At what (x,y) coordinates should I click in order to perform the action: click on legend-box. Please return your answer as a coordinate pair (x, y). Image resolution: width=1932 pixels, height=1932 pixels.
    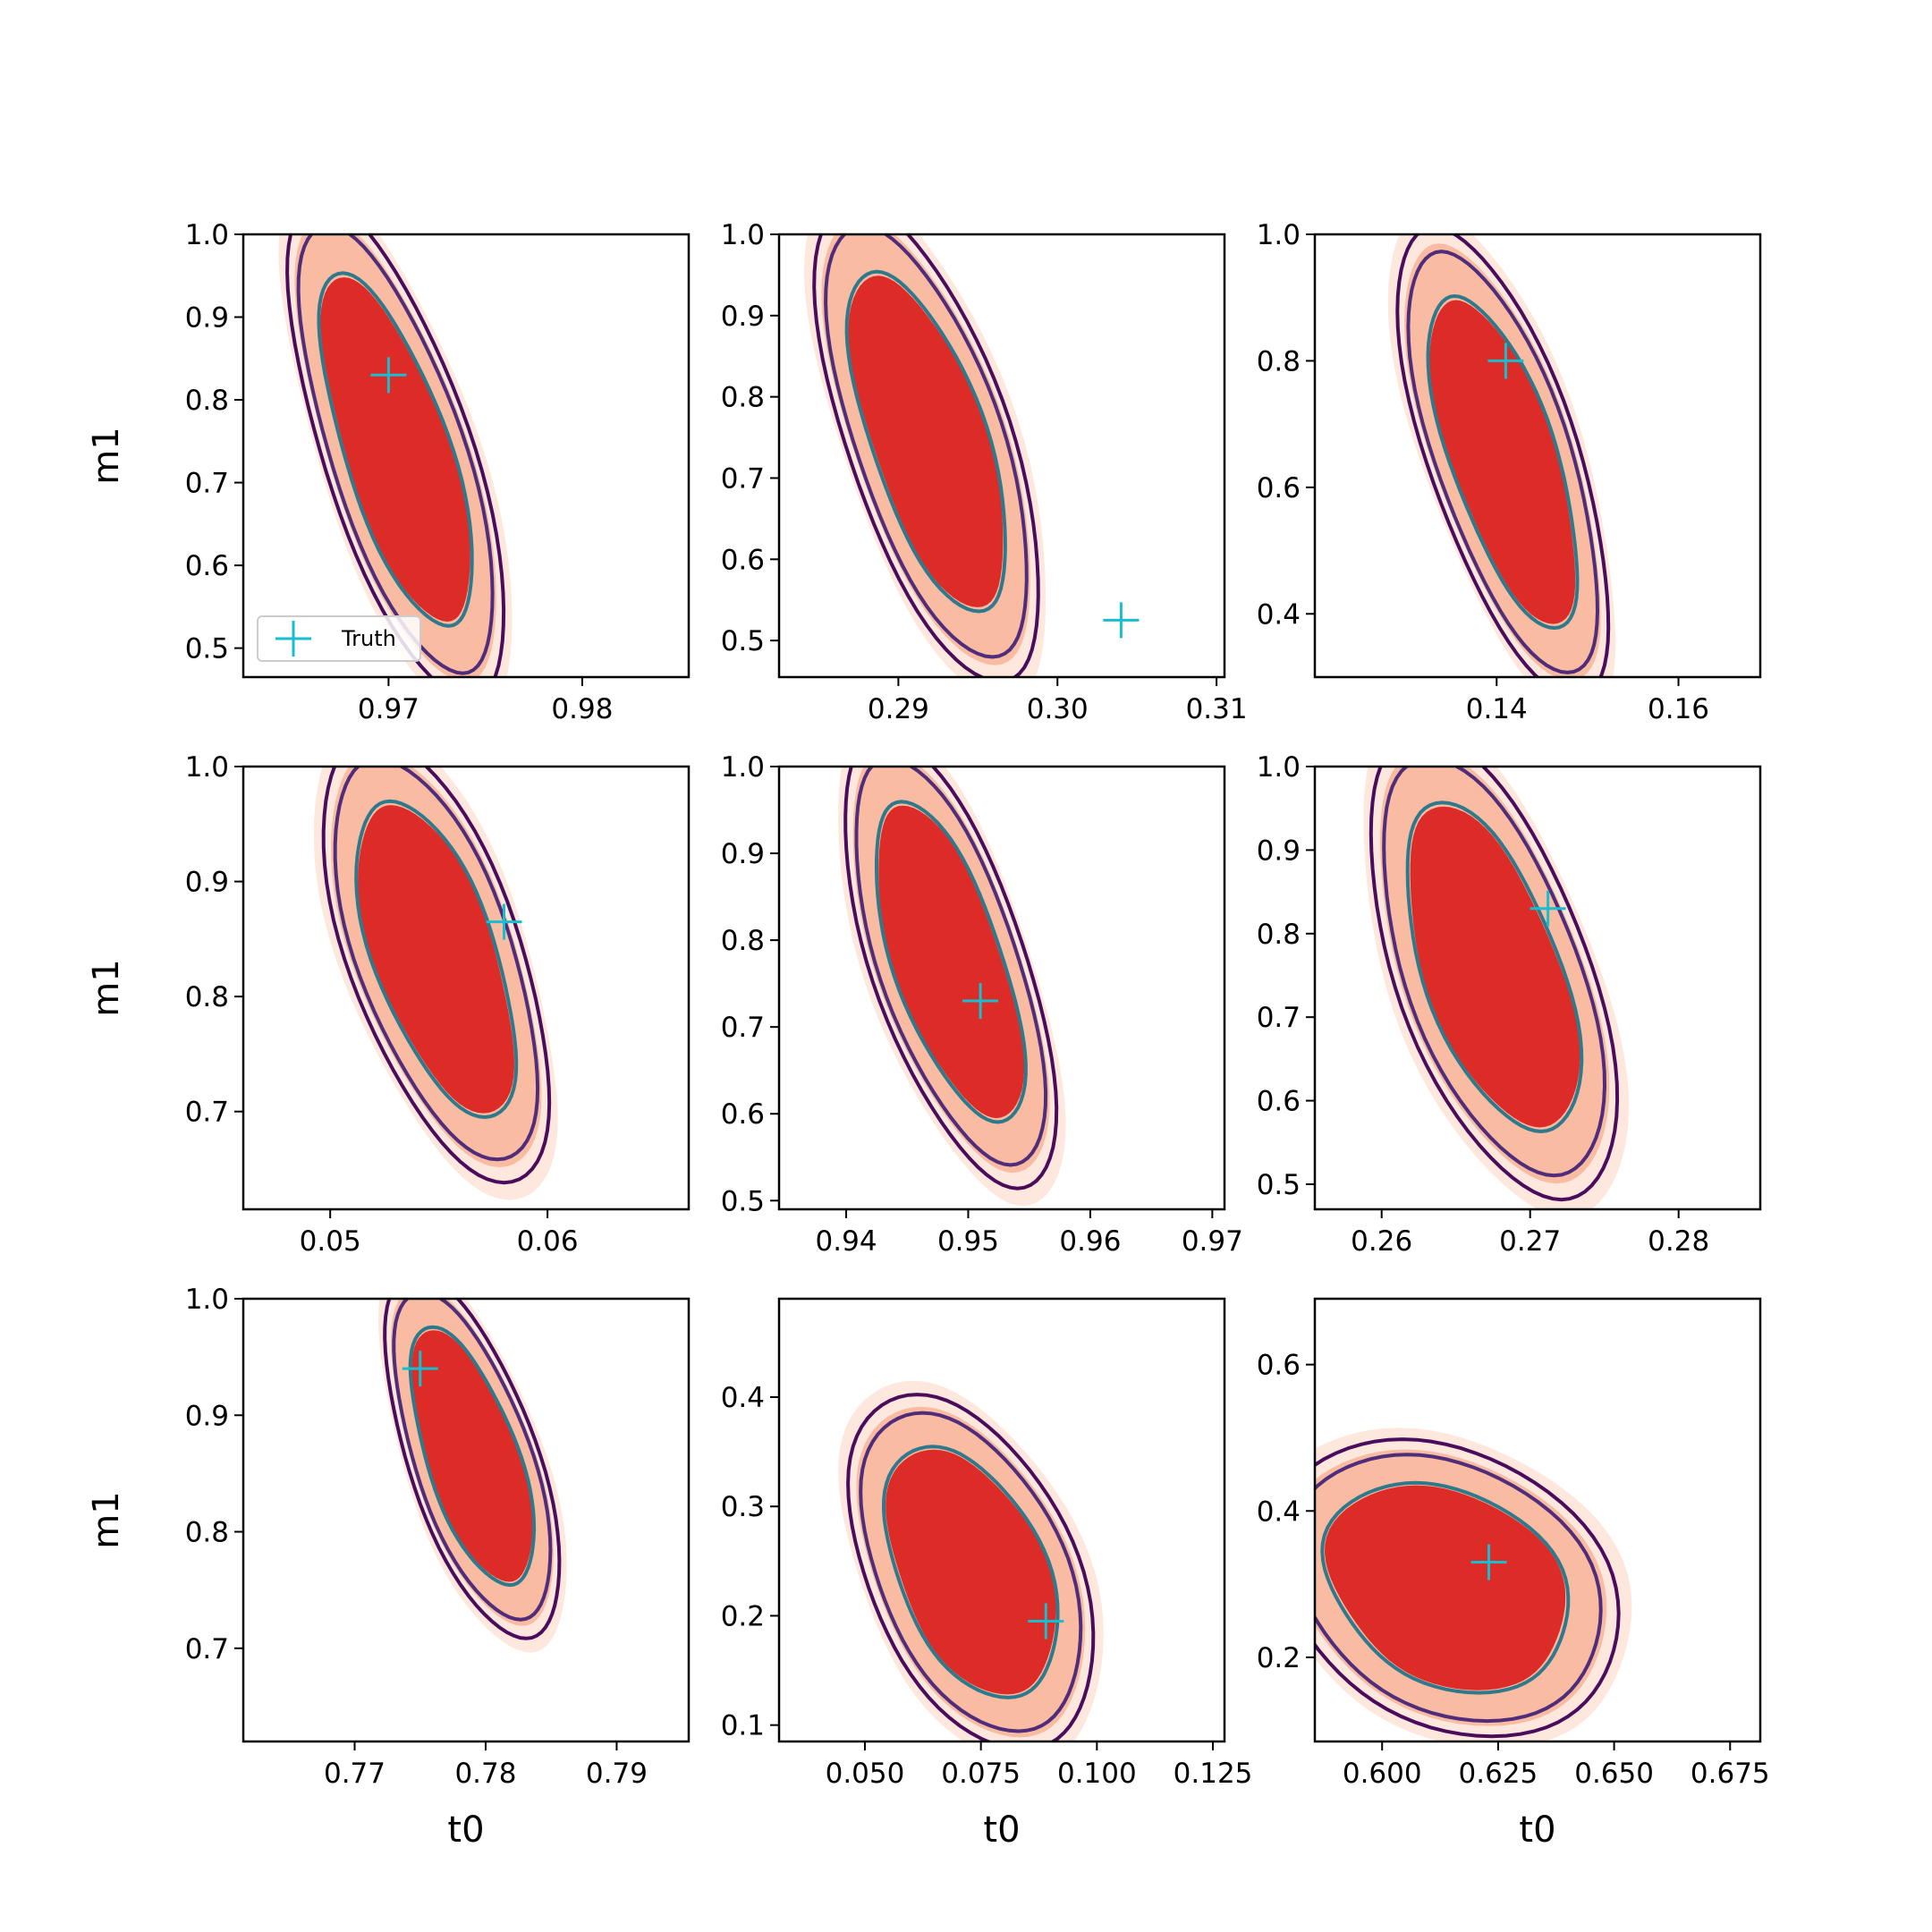
    Looking at the image, I should click on (339, 638).